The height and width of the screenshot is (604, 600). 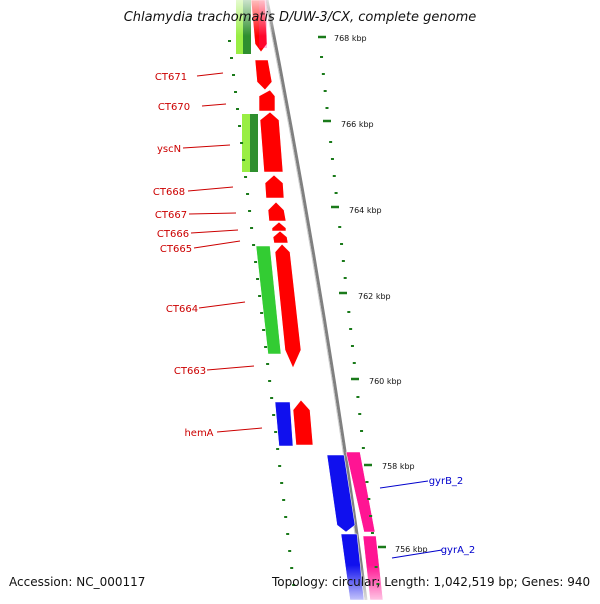 What do you see at coordinates (284, 424) in the screenshot?
I see `cds-reverse-hema-blue` at bounding box center [284, 424].